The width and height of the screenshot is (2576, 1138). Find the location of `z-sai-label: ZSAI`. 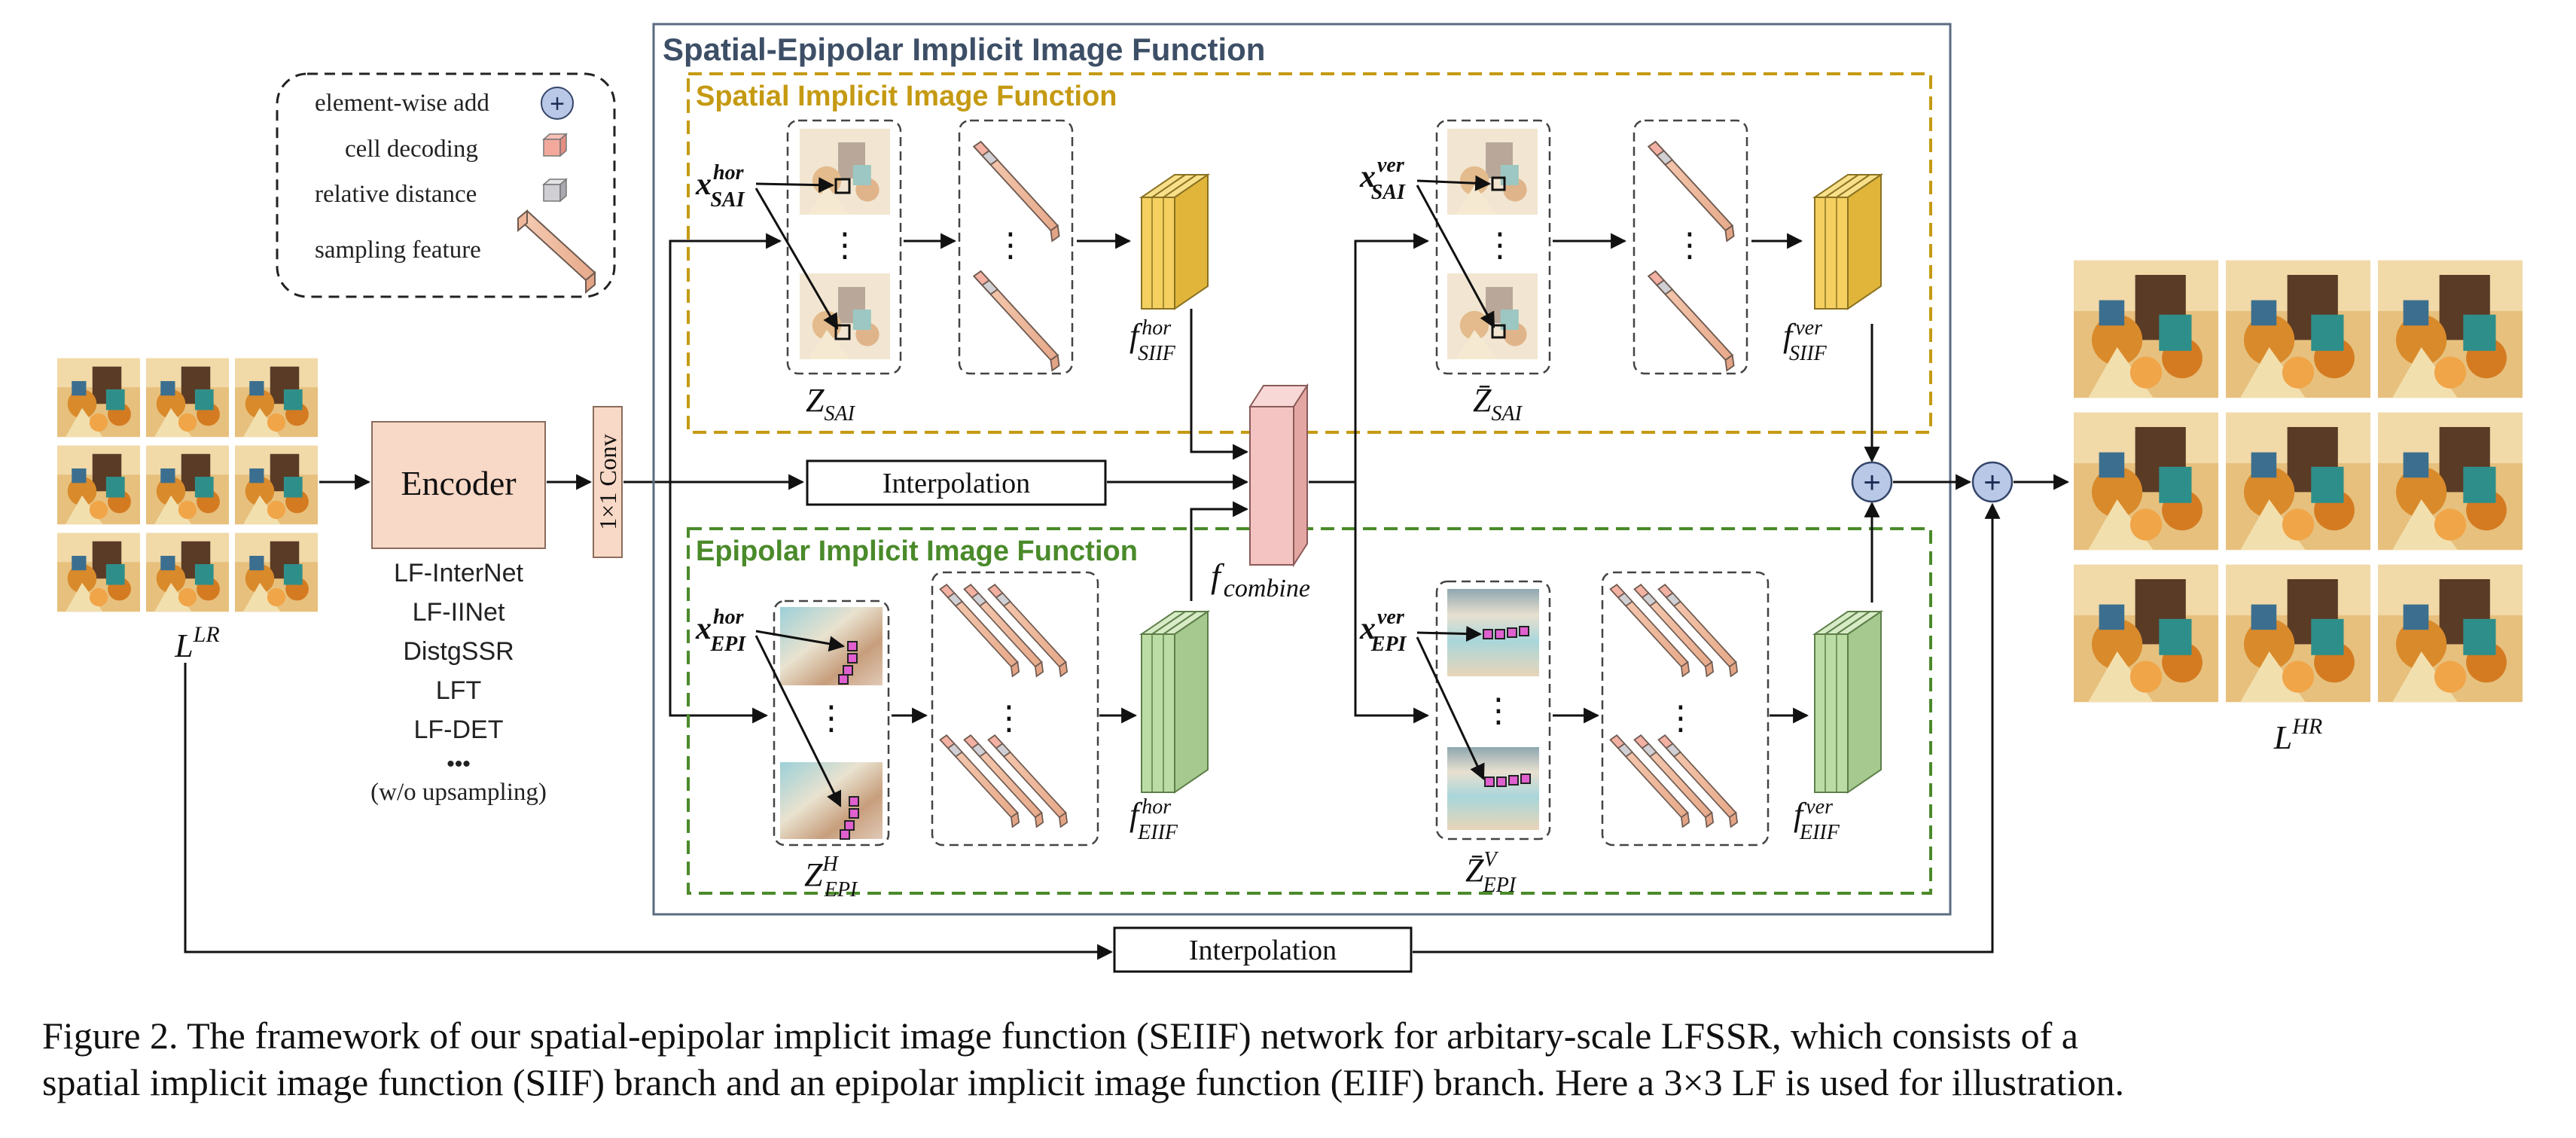

z-sai-label: ZSAI is located at coordinates (831, 404).